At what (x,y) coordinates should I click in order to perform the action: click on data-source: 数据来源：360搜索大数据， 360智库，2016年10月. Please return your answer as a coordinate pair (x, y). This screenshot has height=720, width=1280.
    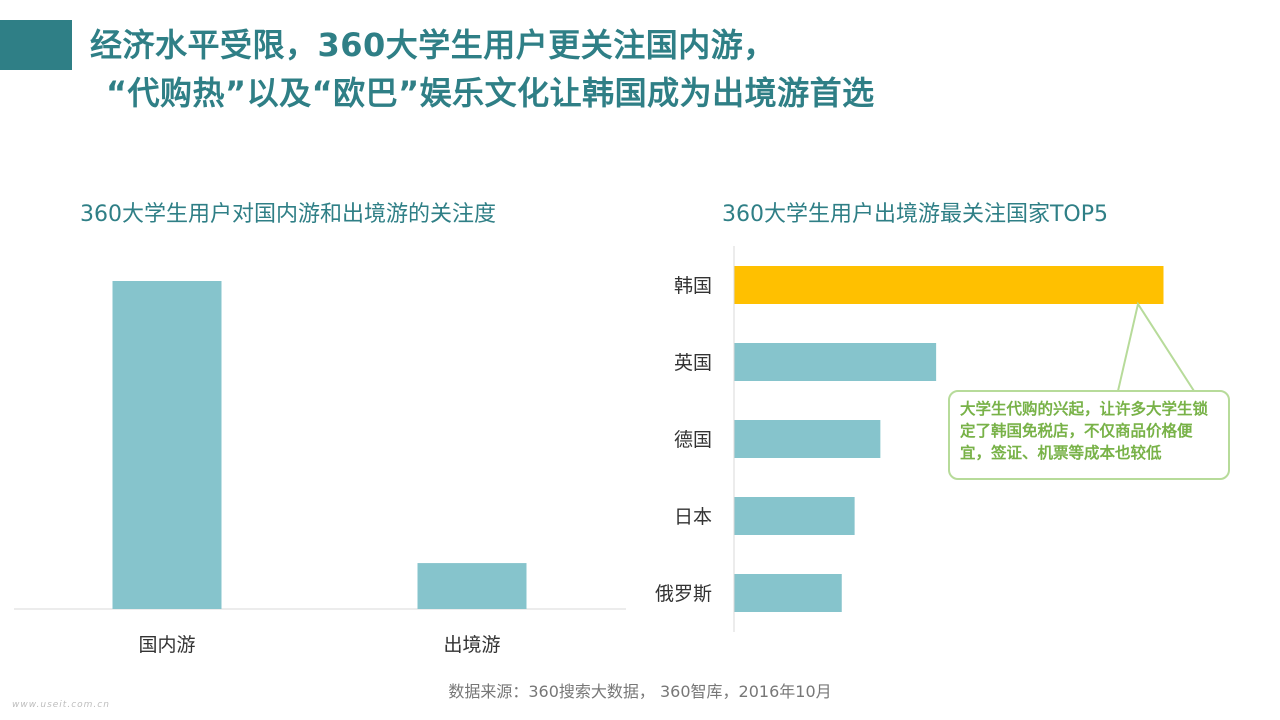
    Looking at the image, I should click on (640, 691).